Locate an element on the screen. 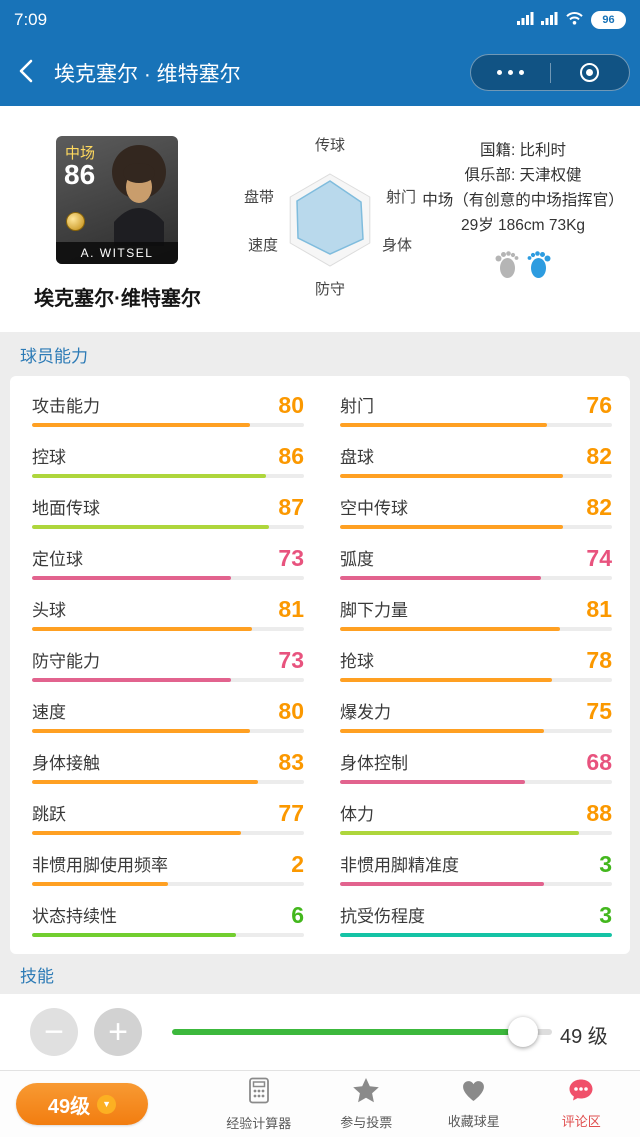  stat-value: 77 is located at coordinates (291, 813).